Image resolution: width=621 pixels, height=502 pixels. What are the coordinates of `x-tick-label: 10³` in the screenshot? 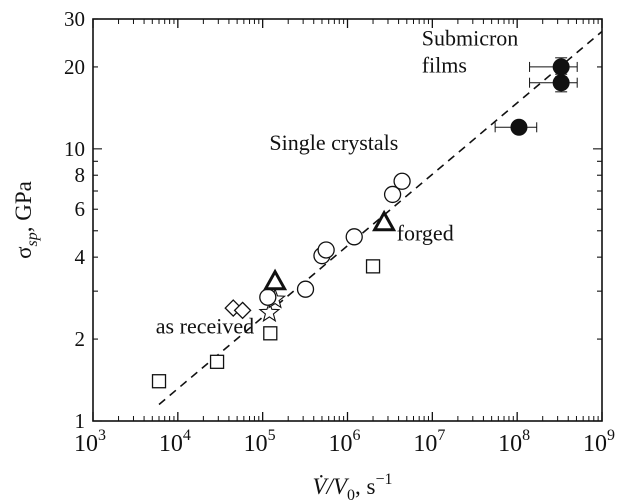 It's located at (90, 442).